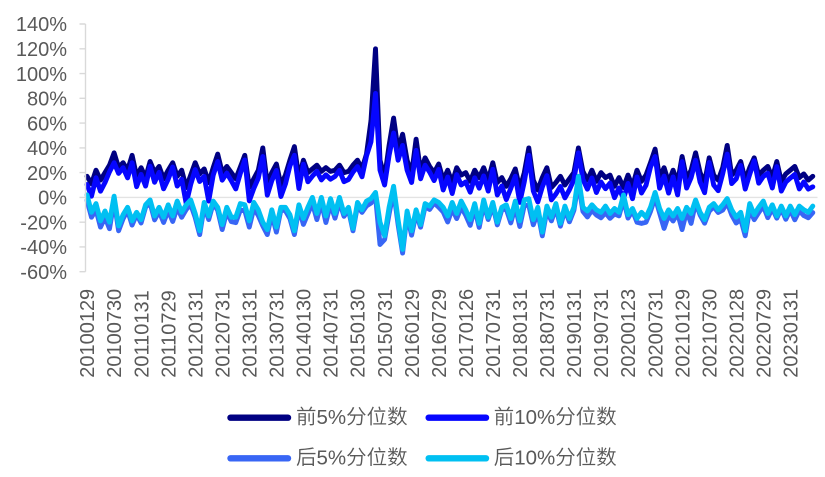 This screenshot has width=825, height=477. Describe the element at coordinates (386, 333) in the screenshot. I see `svg-text: 20150731` at that location.